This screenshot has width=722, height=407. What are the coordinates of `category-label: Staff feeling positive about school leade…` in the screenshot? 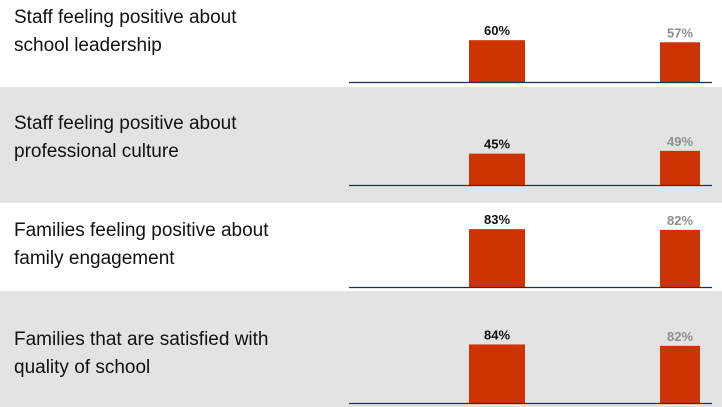 It's located at (174, 32).